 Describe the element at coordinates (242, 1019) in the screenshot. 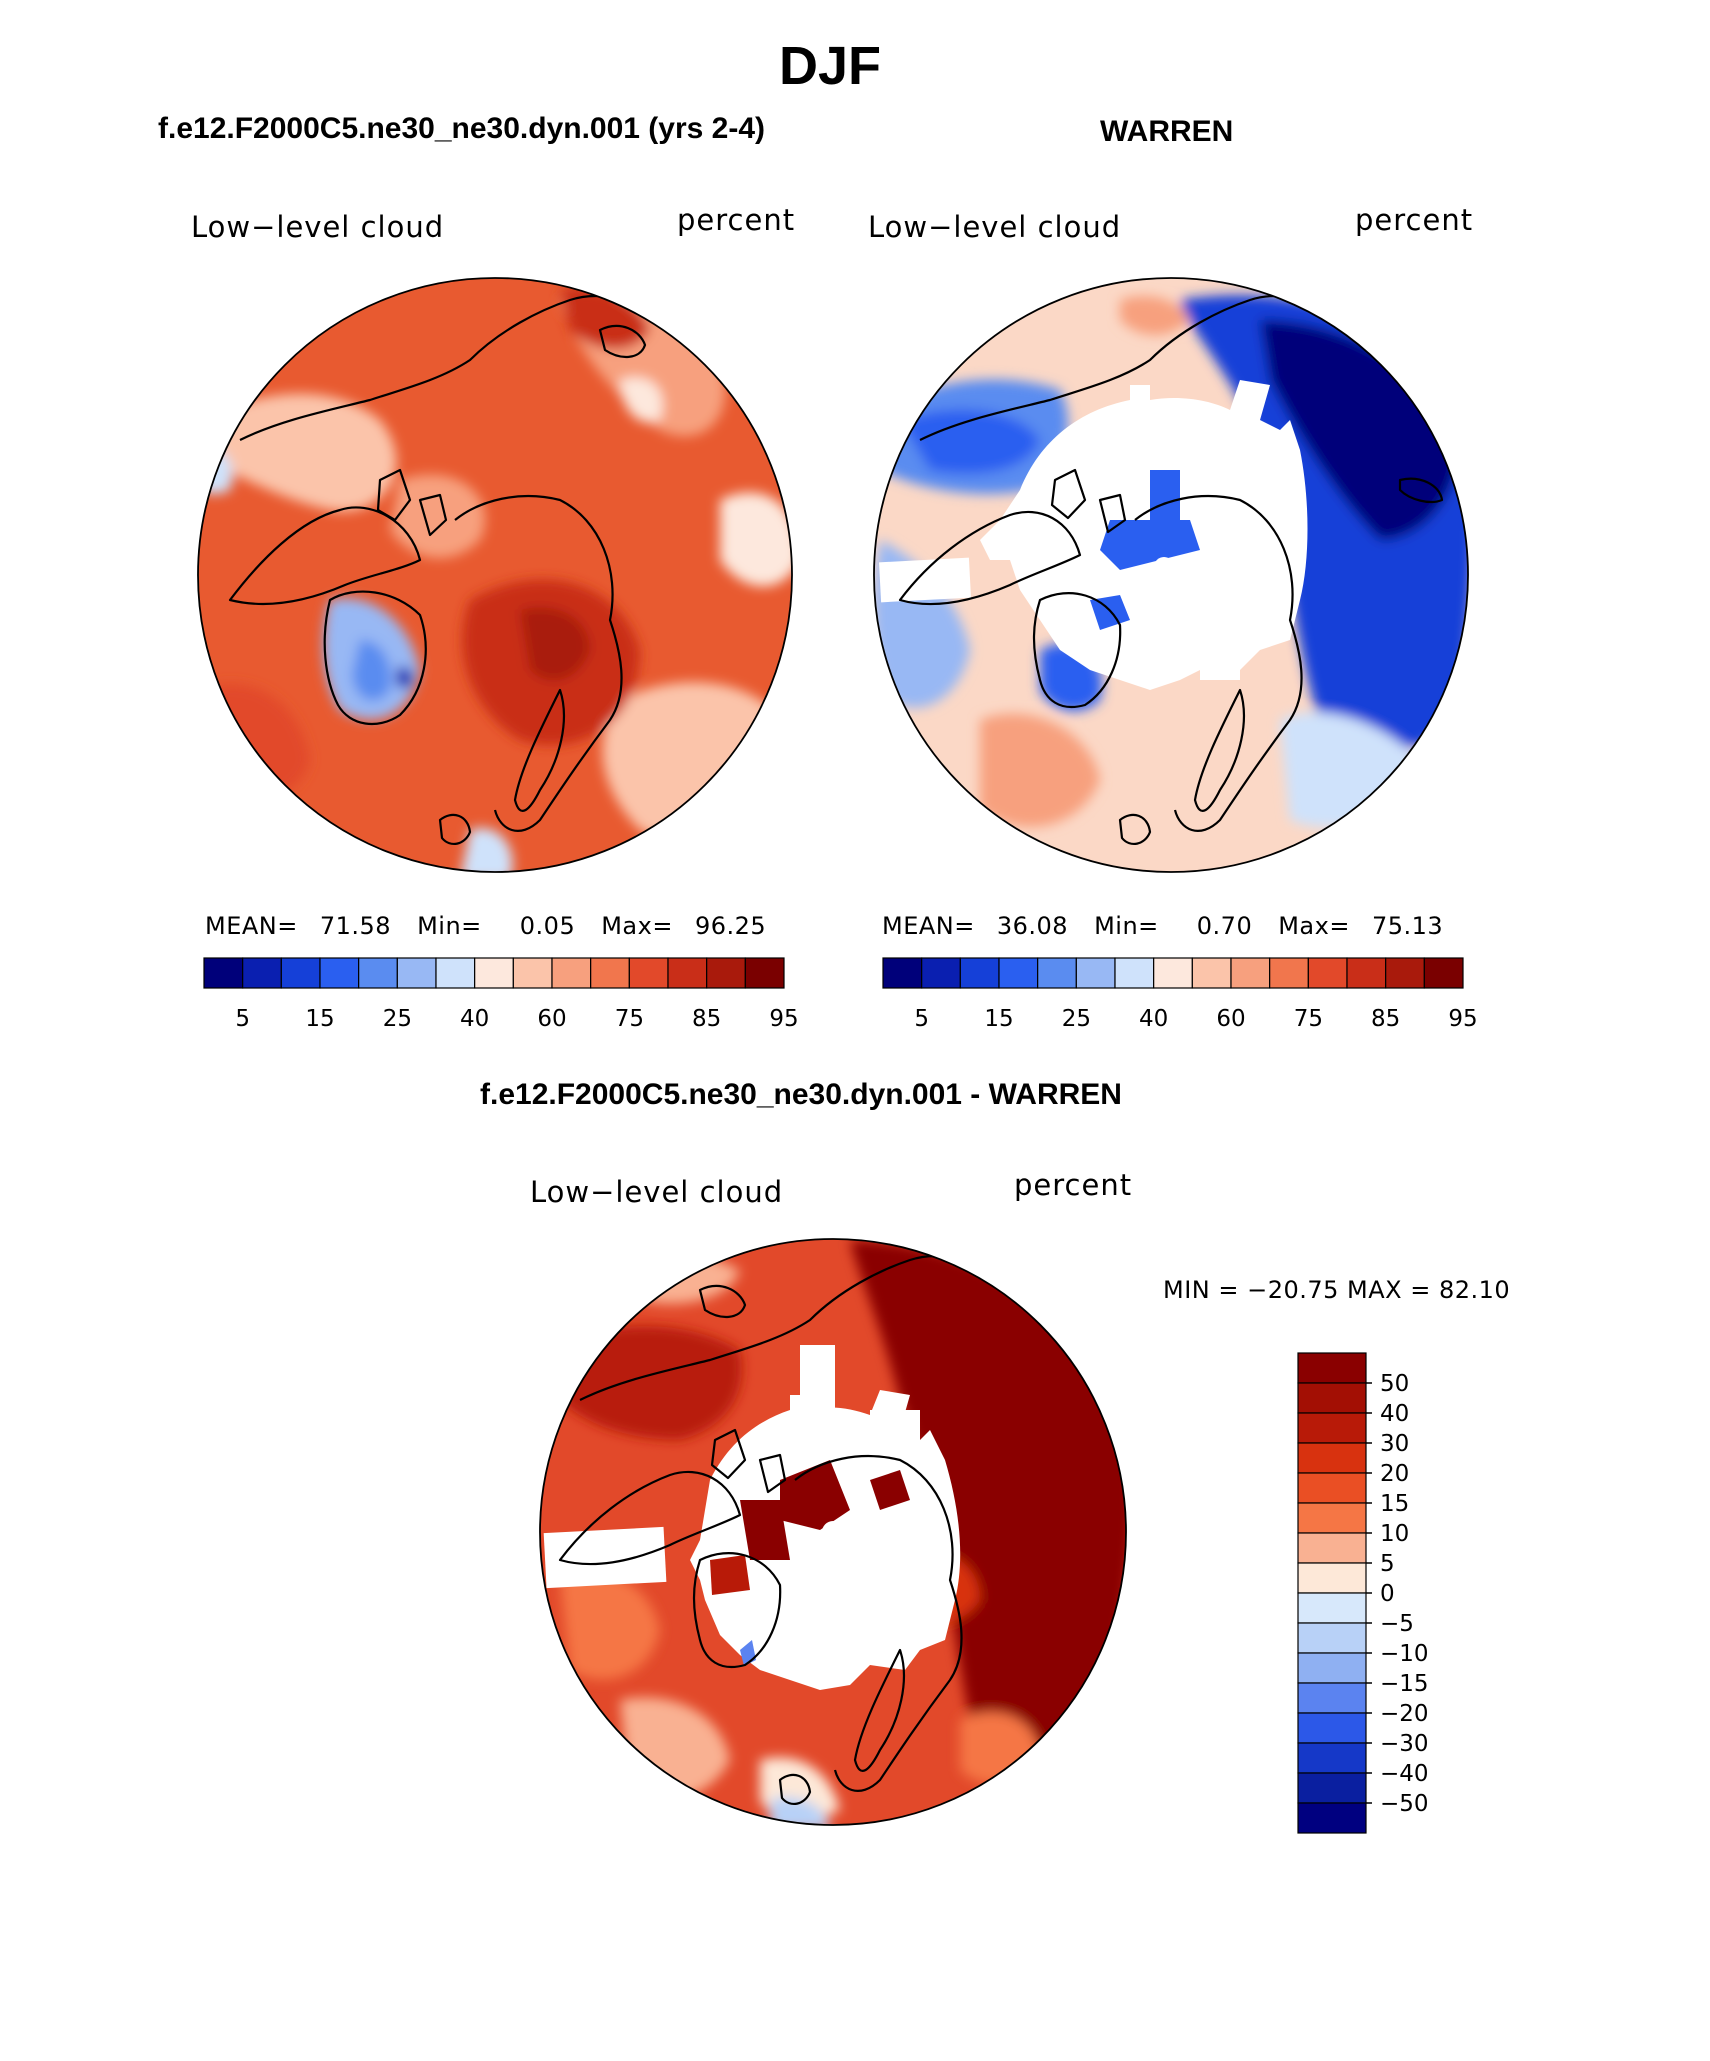

I see `colorbar-panel1-tick-label: 5` at that location.